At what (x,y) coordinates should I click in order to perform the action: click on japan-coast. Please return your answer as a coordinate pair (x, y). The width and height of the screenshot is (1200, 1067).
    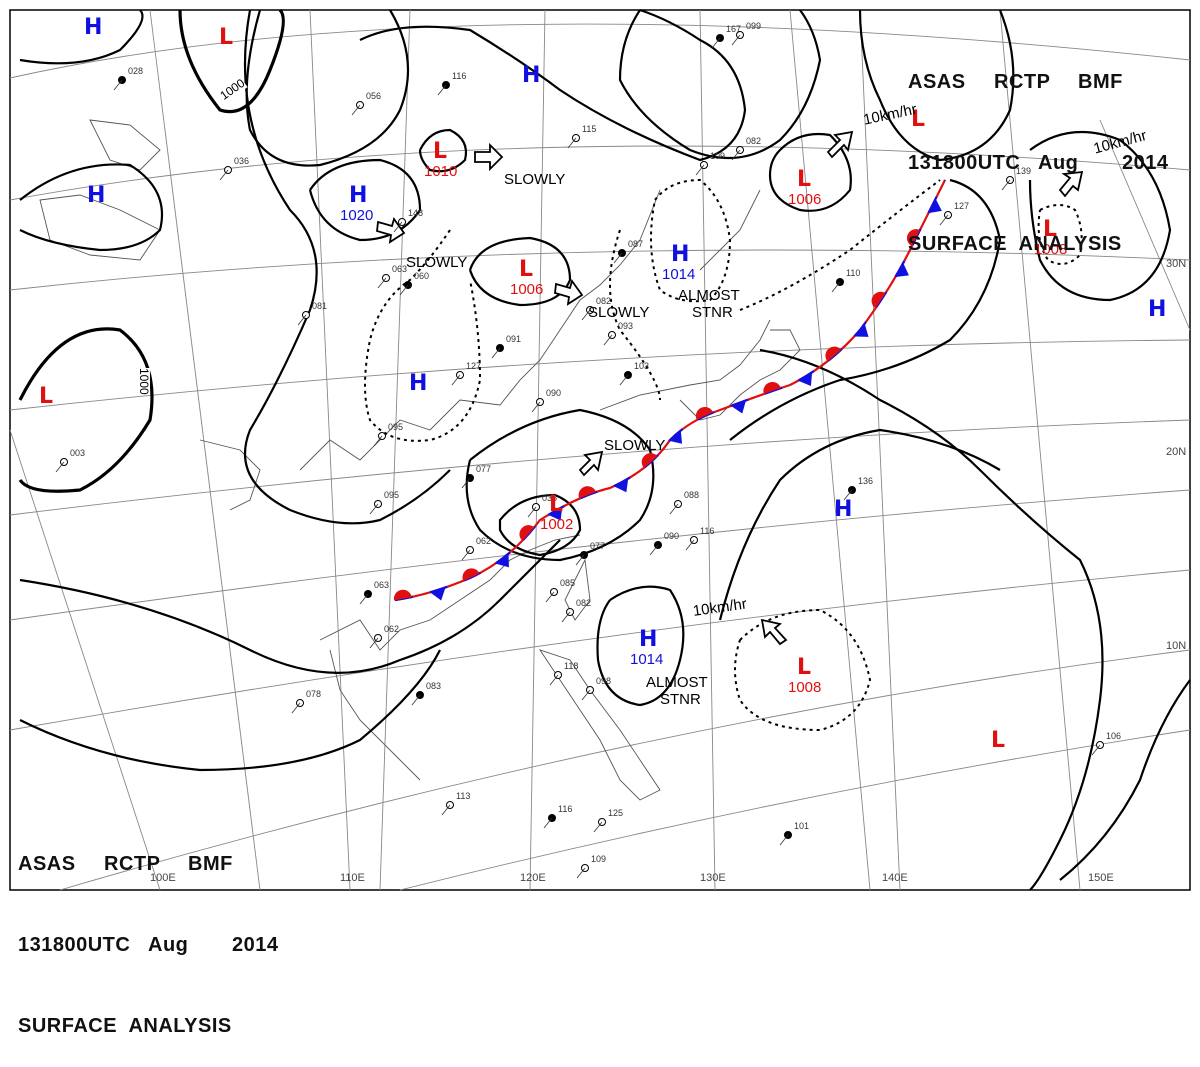
    Looking at the image, I should click on (740, 375).